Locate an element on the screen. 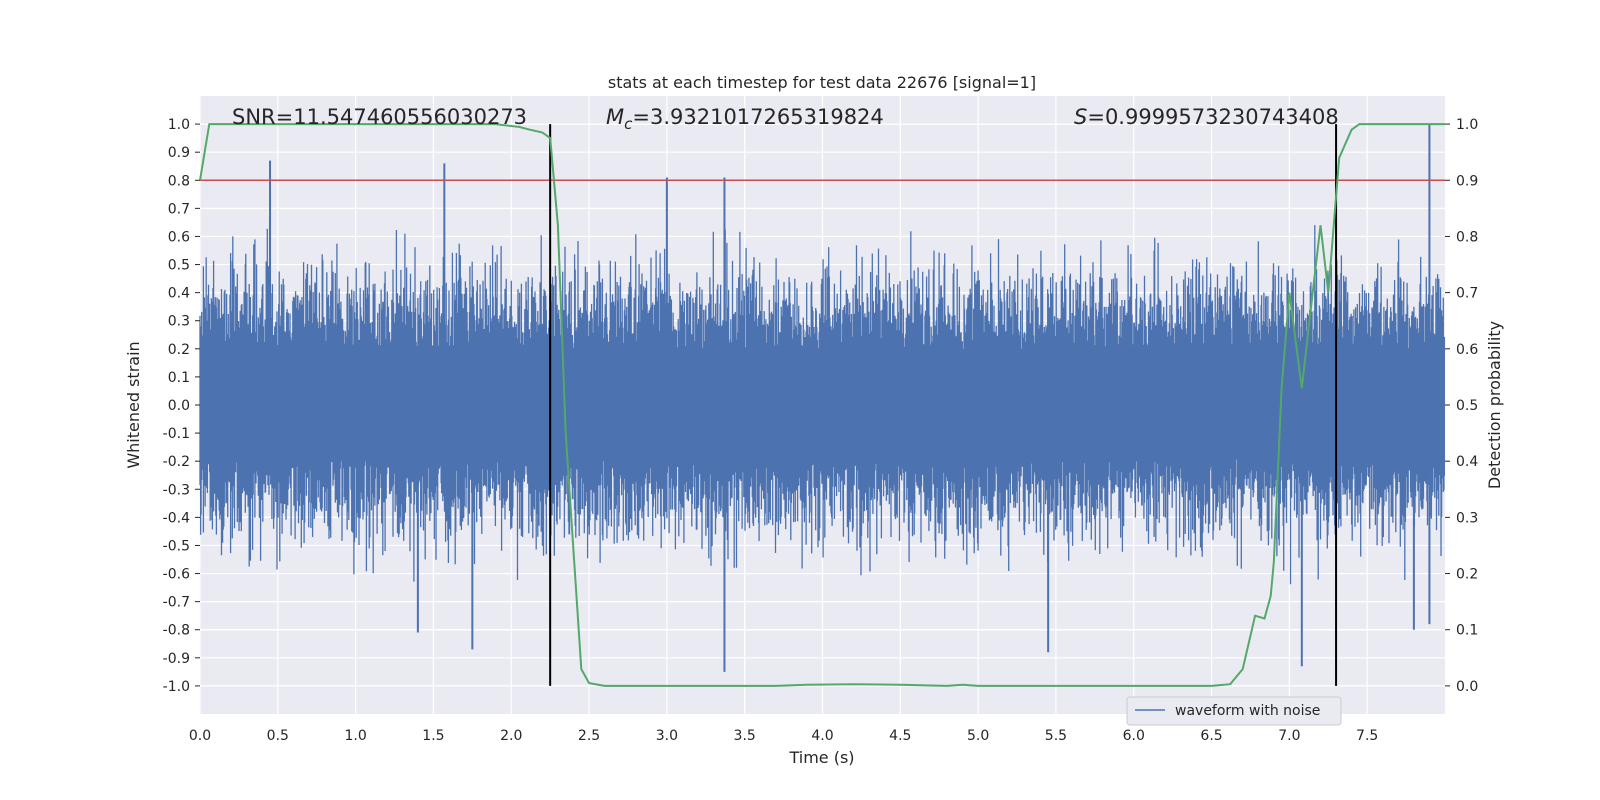 This screenshot has height=800, width=1600. legend: waveform with noise is located at coordinates (1234, 711).